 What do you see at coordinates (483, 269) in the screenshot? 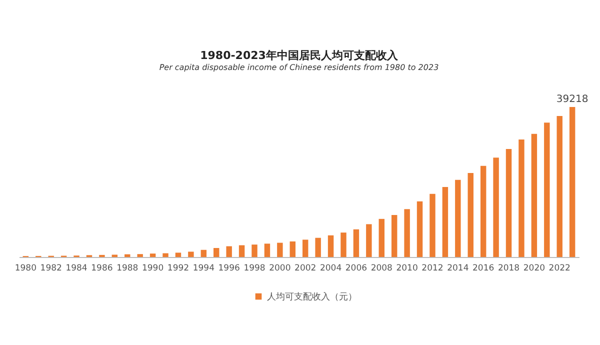
I see `x-tick-label: 2016` at bounding box center [483, 269].